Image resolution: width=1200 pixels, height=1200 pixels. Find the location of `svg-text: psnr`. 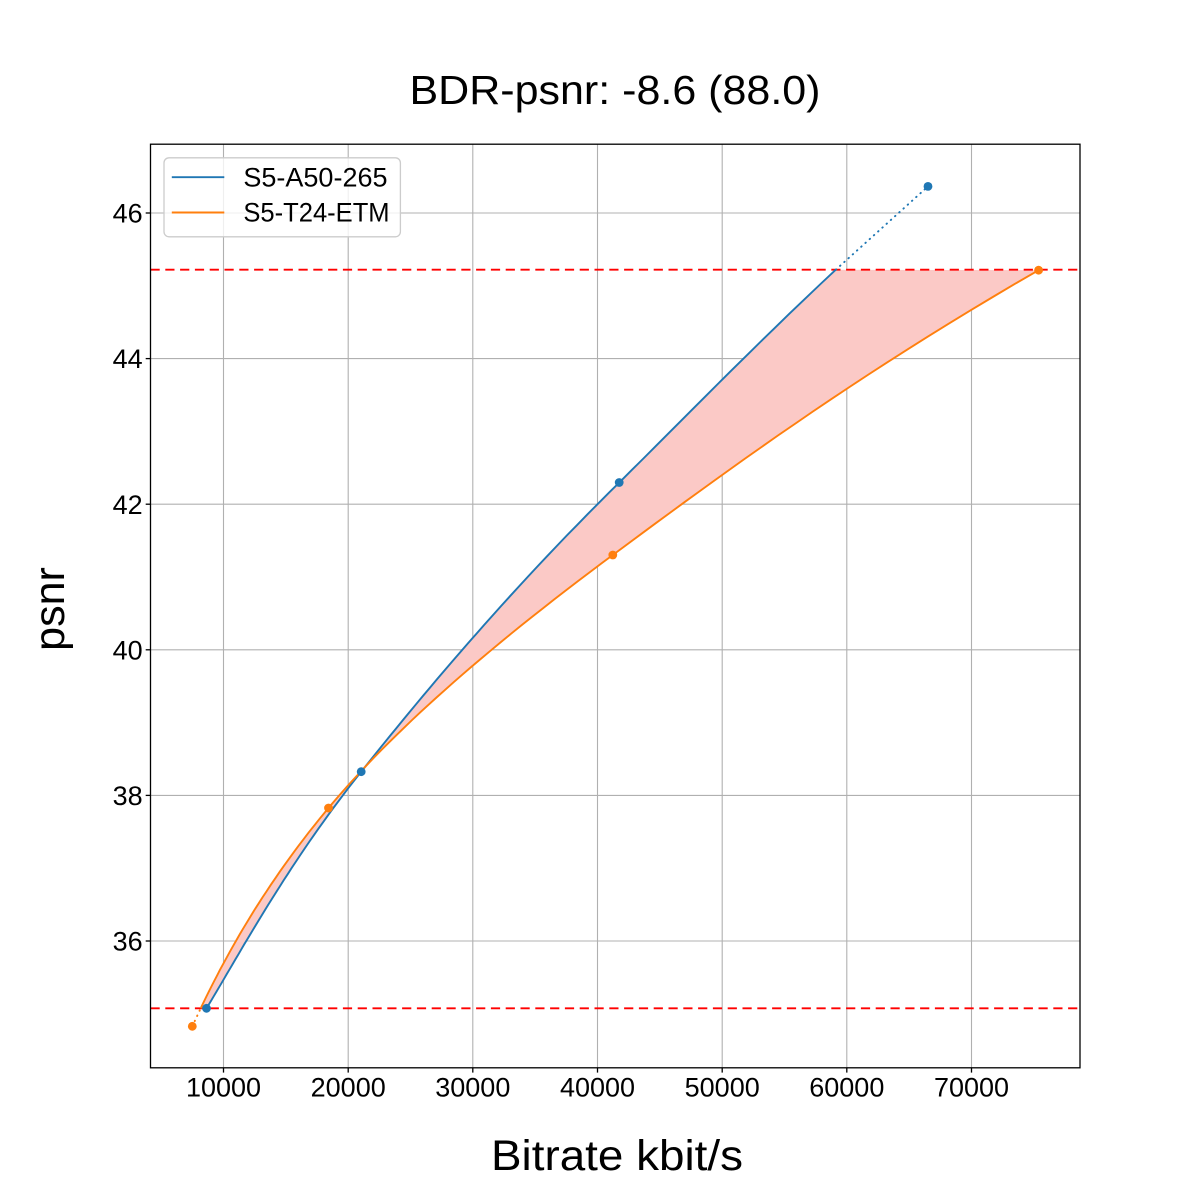

svg-text: psnr is located at coordinates (50, 609).